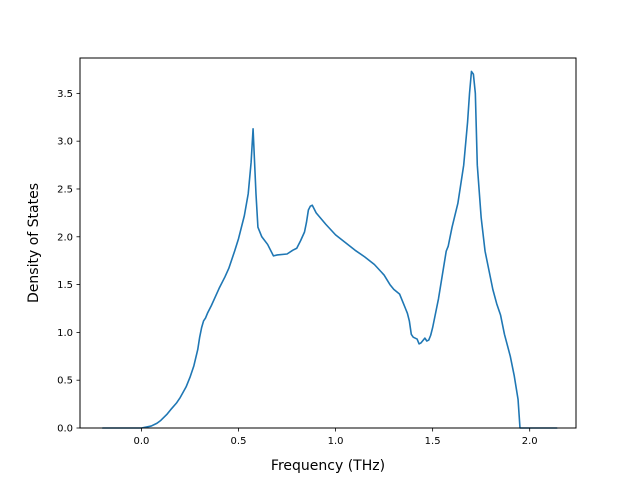 The image size is (640, 480). What do you see at coordinates (433, 441) in the screenshot?
I see `x-tick-label: 1.5` at bounding box center [433, 441].